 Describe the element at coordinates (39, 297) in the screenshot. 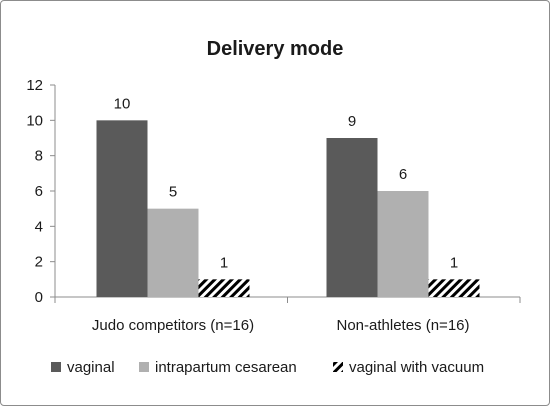

I see `y-tick-label: 0` at that location.